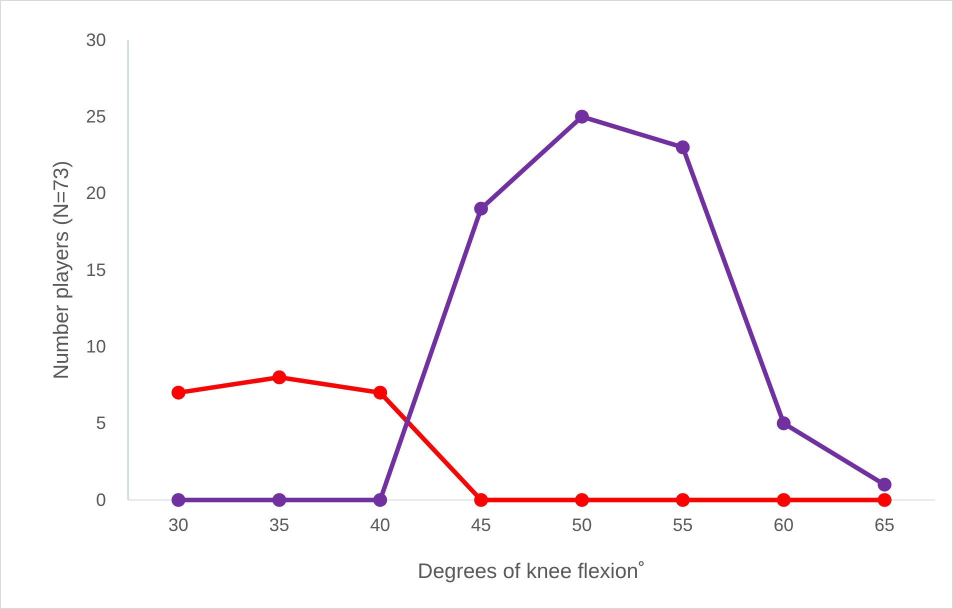 The image size is (953, 609). Describe the element at coordinates (682, 524) in the screenshot. I see `x-tick-label: 55` at that location.